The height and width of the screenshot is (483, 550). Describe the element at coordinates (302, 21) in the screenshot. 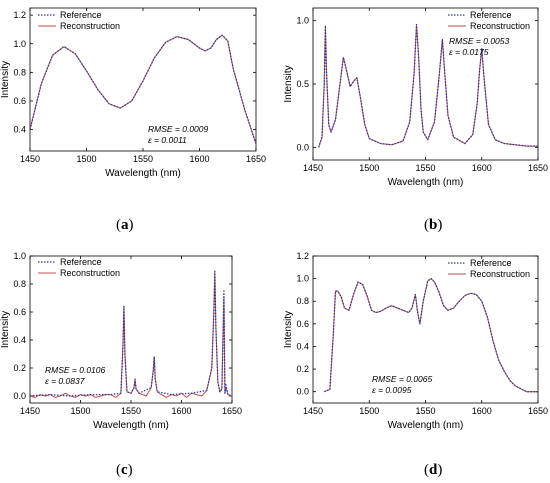

I see `panel-b-y-tick-label: 1.0` at that location.